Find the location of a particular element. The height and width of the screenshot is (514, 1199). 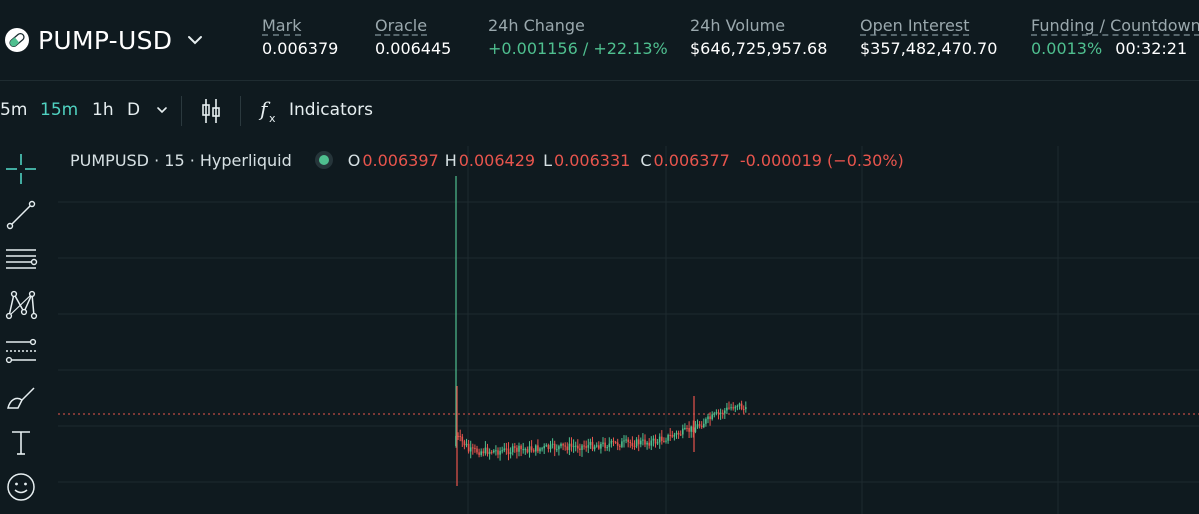

brush-icon is located at coordinates (21, 397).